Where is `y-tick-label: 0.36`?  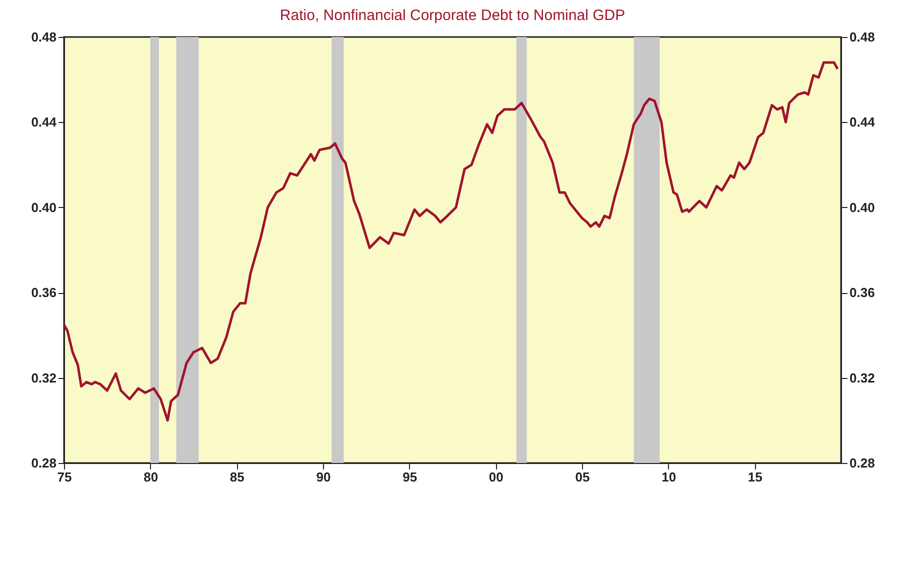
y-tick-label: 0.36 is located at coordinates (43, 292).